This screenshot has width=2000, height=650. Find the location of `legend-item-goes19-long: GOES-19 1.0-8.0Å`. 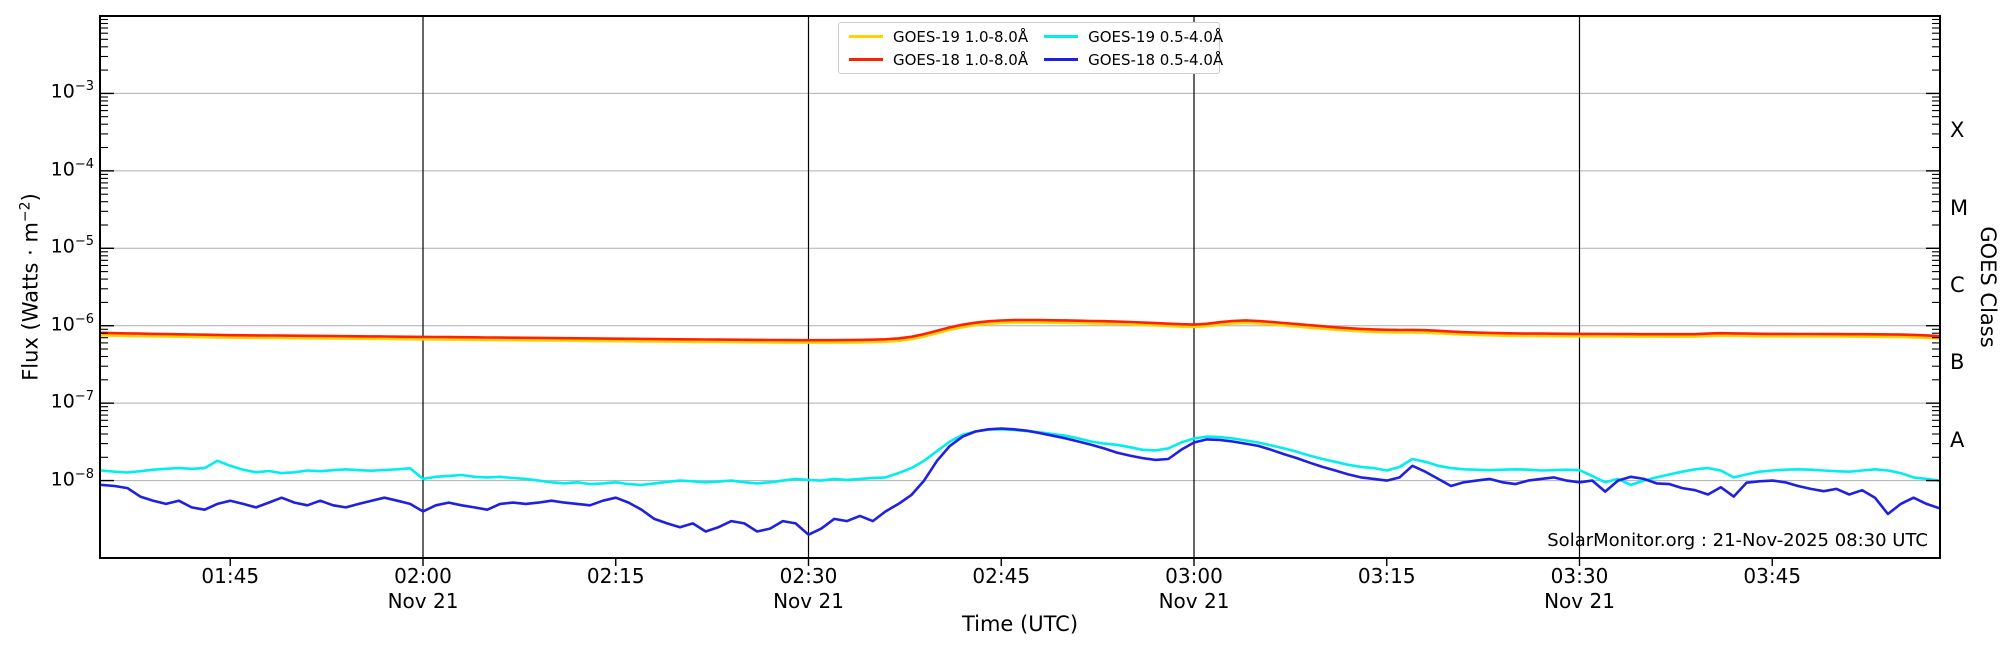

legend-item-goes19-long: GOES-19 1.0-8.0Å is located at coordinates (938, 37).